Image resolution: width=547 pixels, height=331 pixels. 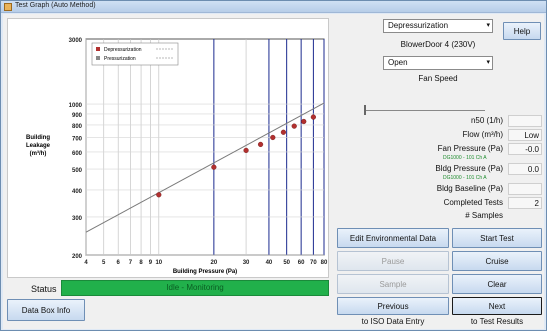 I want to click on bldg-pressure-source: DG1000 - 101 Ch A, so click(x=465, y=178).